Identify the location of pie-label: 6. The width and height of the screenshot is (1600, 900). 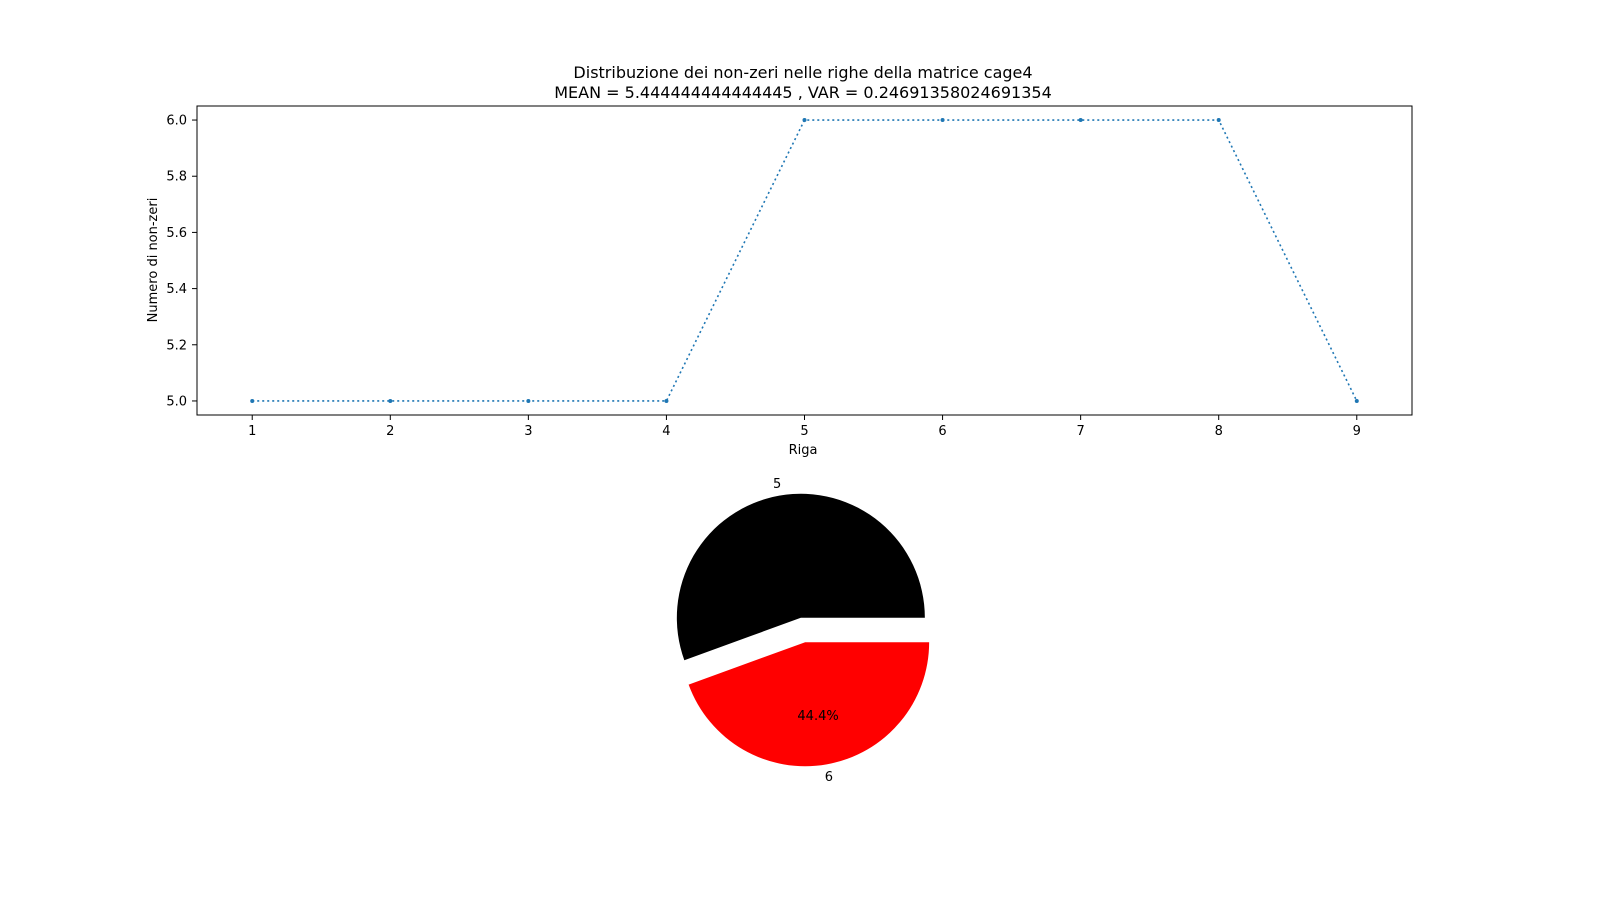
(829, 777).